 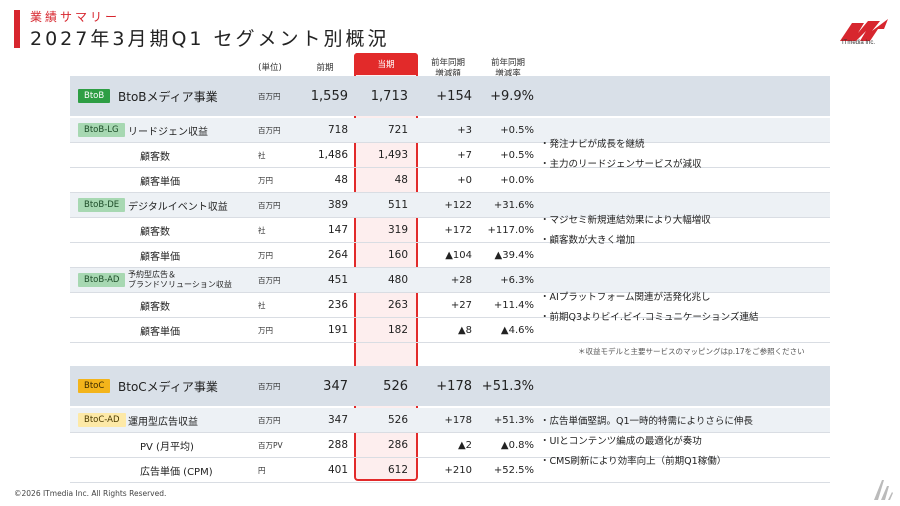 What do you see at coordinates (397, 330) in the screenshot?
I see `current-value: 182` at bounding box center [397, 330].